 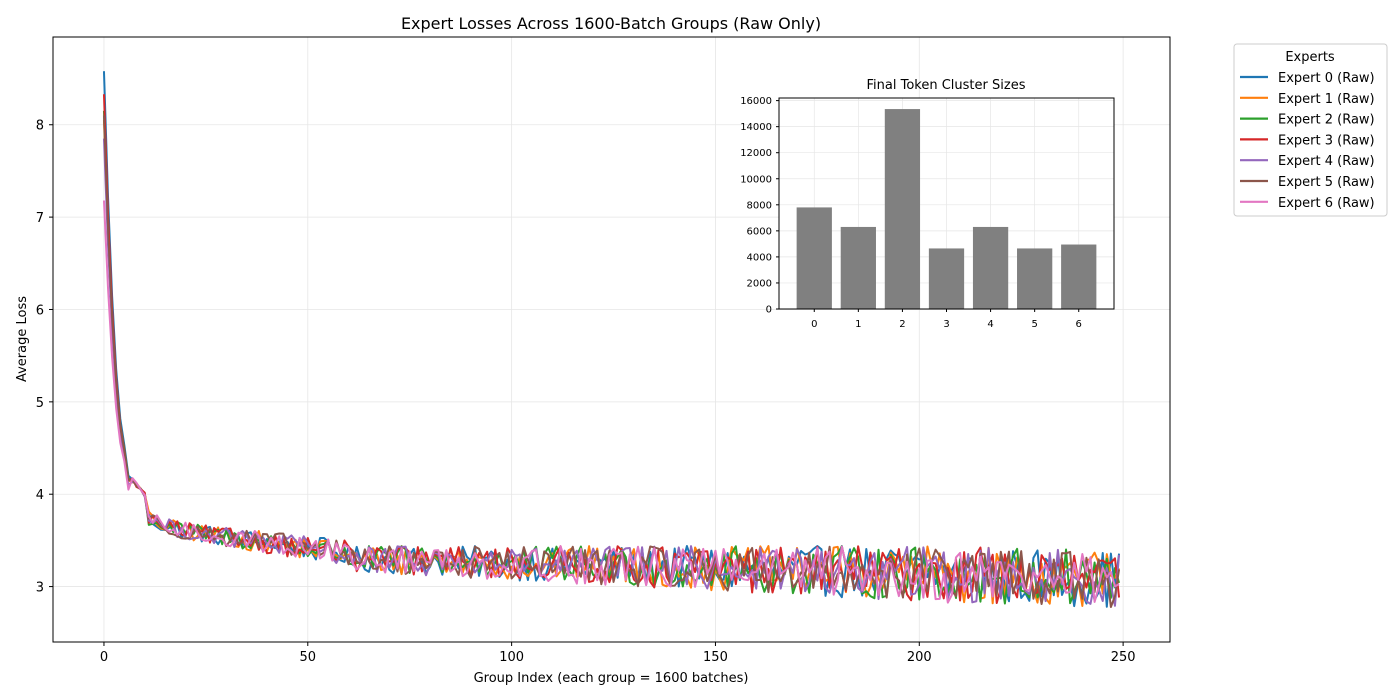 I want to click on legend-label: Expert 4 (Raw), so click(x=1326, y=161).